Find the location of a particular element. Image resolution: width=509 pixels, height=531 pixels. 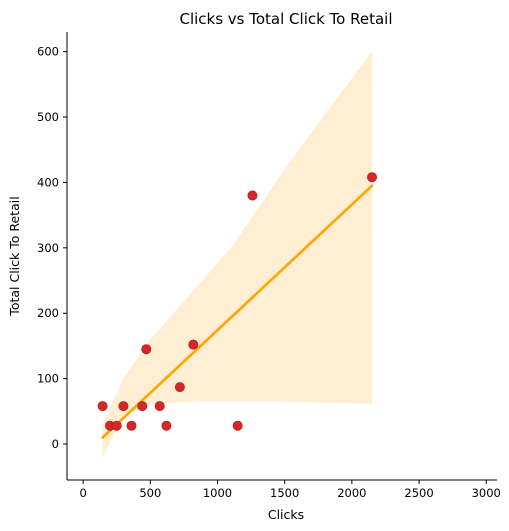

x-tick-label-500: 500 is located at coordinates (150, 493).